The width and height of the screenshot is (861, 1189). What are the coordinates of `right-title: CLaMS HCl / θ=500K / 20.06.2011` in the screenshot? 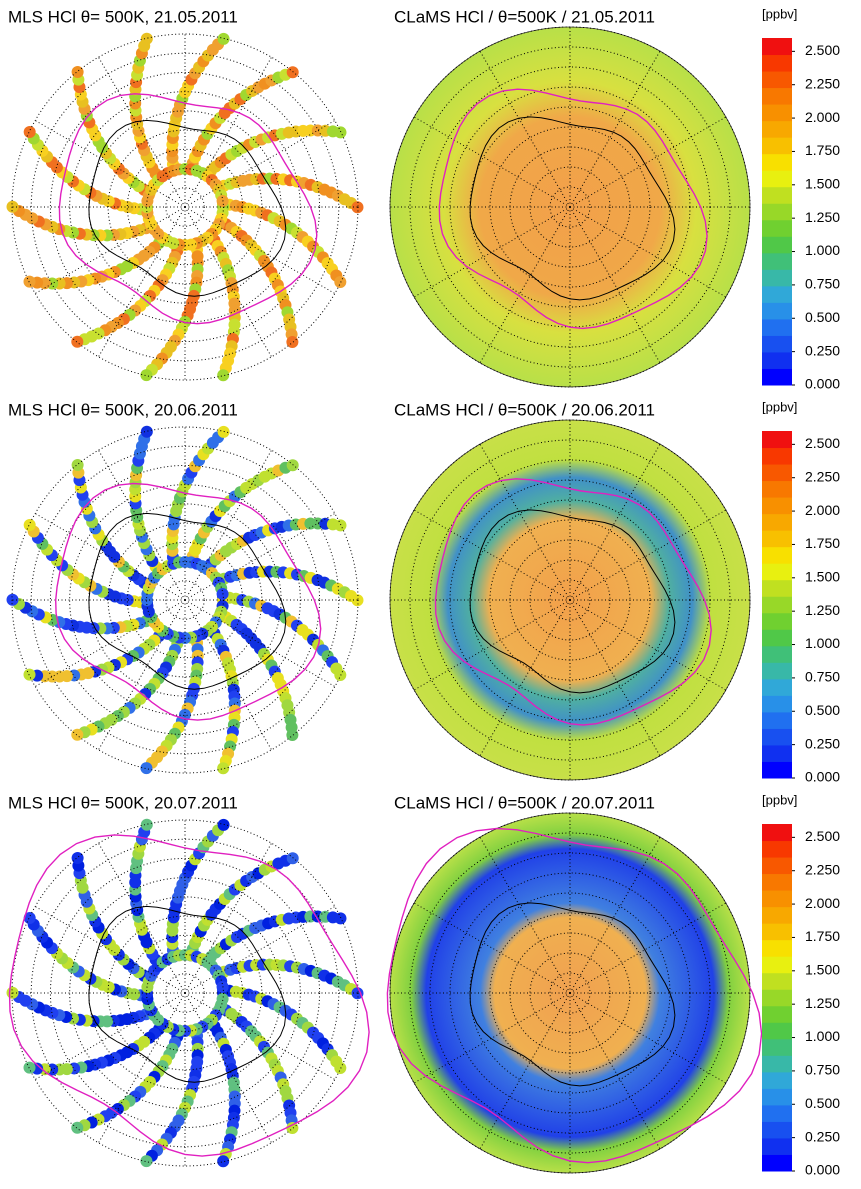 It's located at (524, 409).